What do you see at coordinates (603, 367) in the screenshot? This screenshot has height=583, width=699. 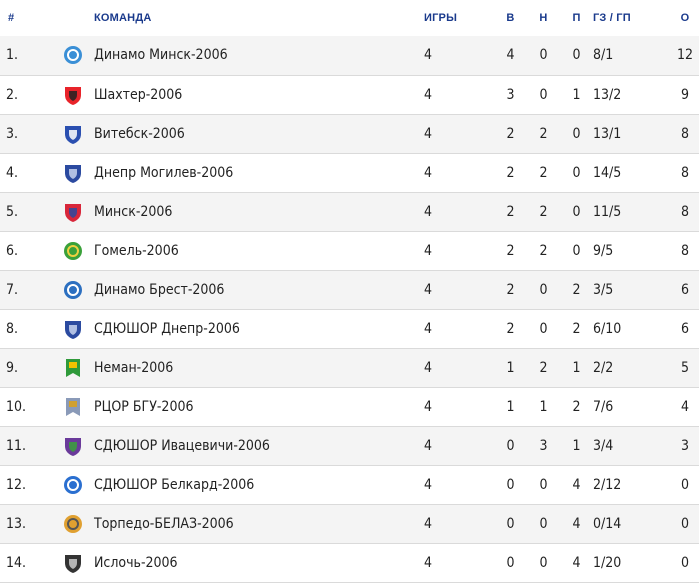 I see `row-goals: 2/2` at bounding box center [603, 367].